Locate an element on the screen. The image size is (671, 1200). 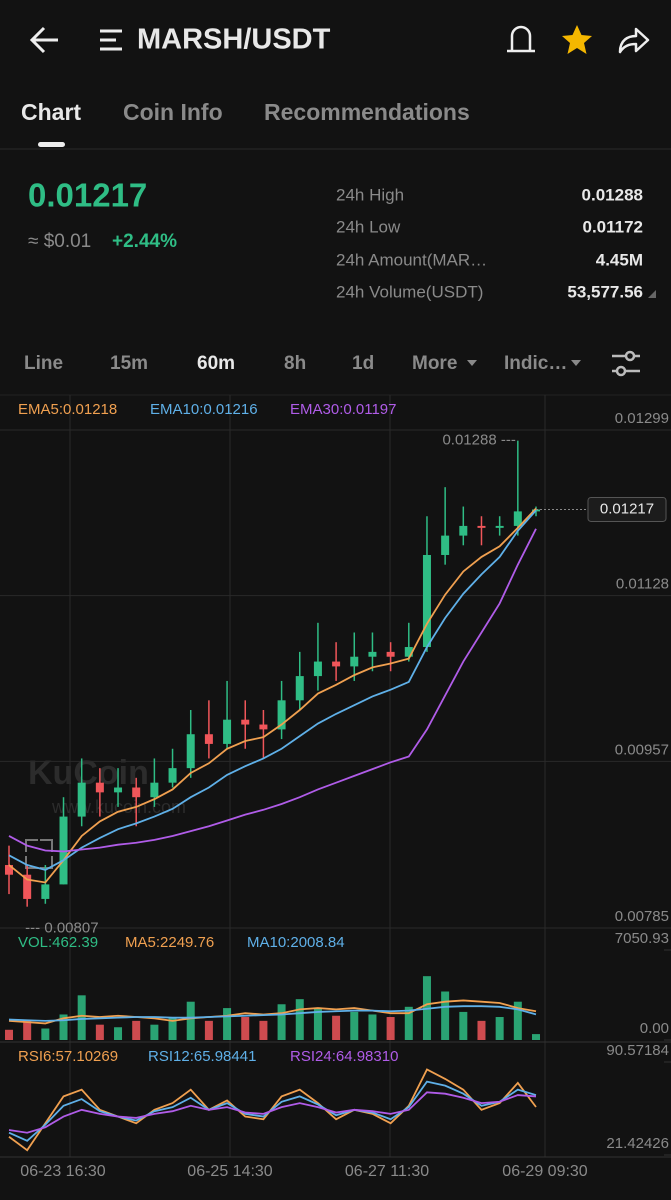
bell-icon is located at coordinates (521, 39).